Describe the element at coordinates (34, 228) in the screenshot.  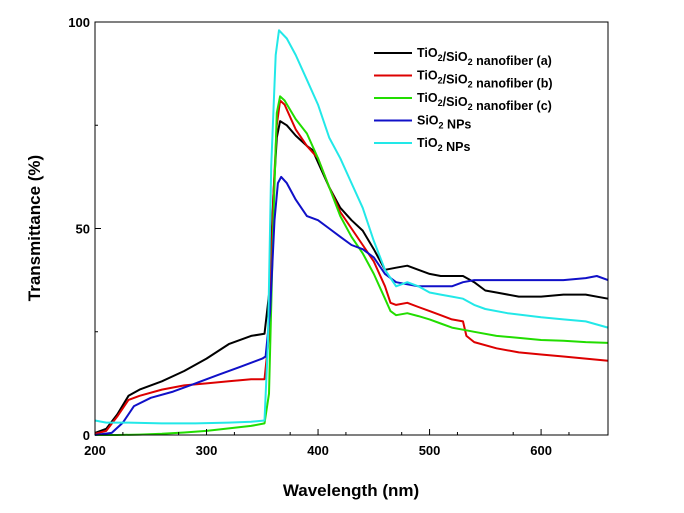
I see `y-axis-title: Transmittance (%)` at that location.